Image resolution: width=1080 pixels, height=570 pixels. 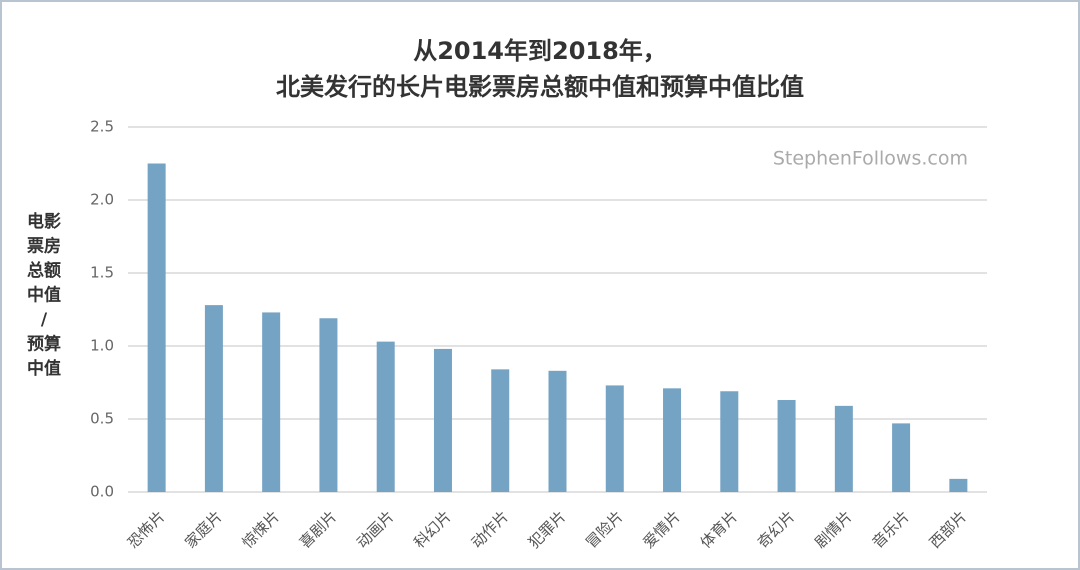 What do you see at coordinates (102, 492) in the screenshot?
I see `y-tick-label: 0.0` at bounding box center [102, 492].